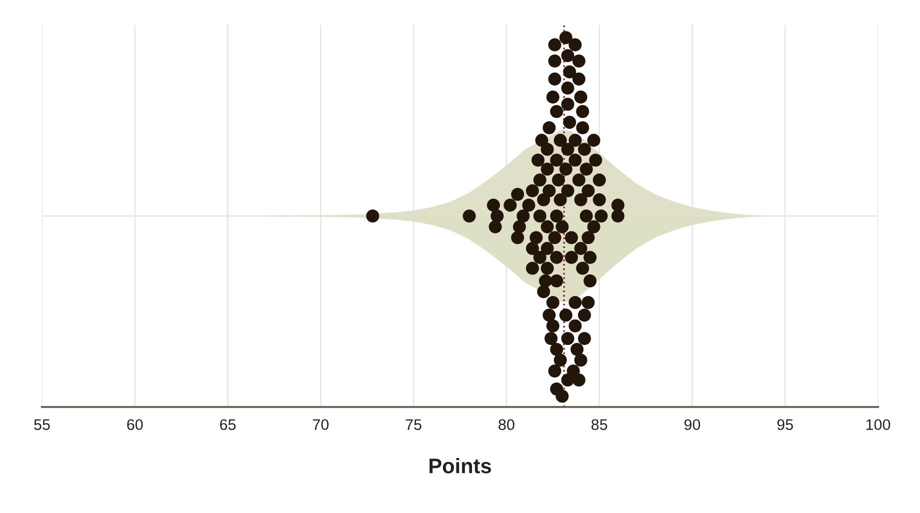 This screenshot has width=920, height=513. What do you see at coordinates (600, 424) in the screenshot?
I see `x-tick-label: 85` at bounding box center [600, 424].